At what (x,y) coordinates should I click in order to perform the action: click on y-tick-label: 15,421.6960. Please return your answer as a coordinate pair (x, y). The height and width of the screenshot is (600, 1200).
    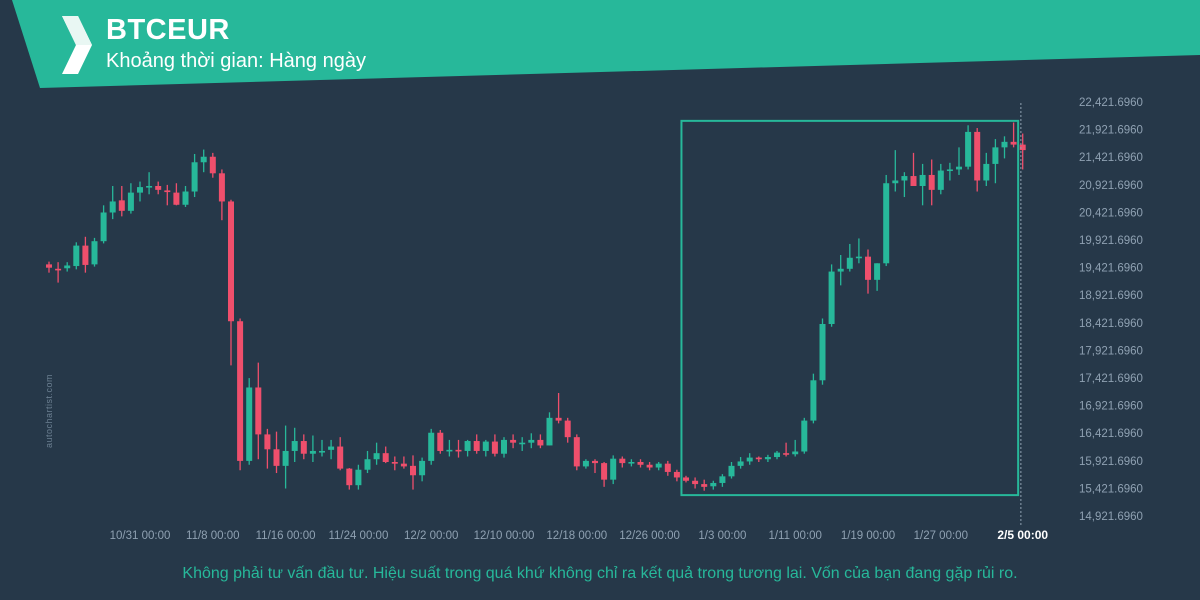
    Looking at the image, I should click on (1111, 489).